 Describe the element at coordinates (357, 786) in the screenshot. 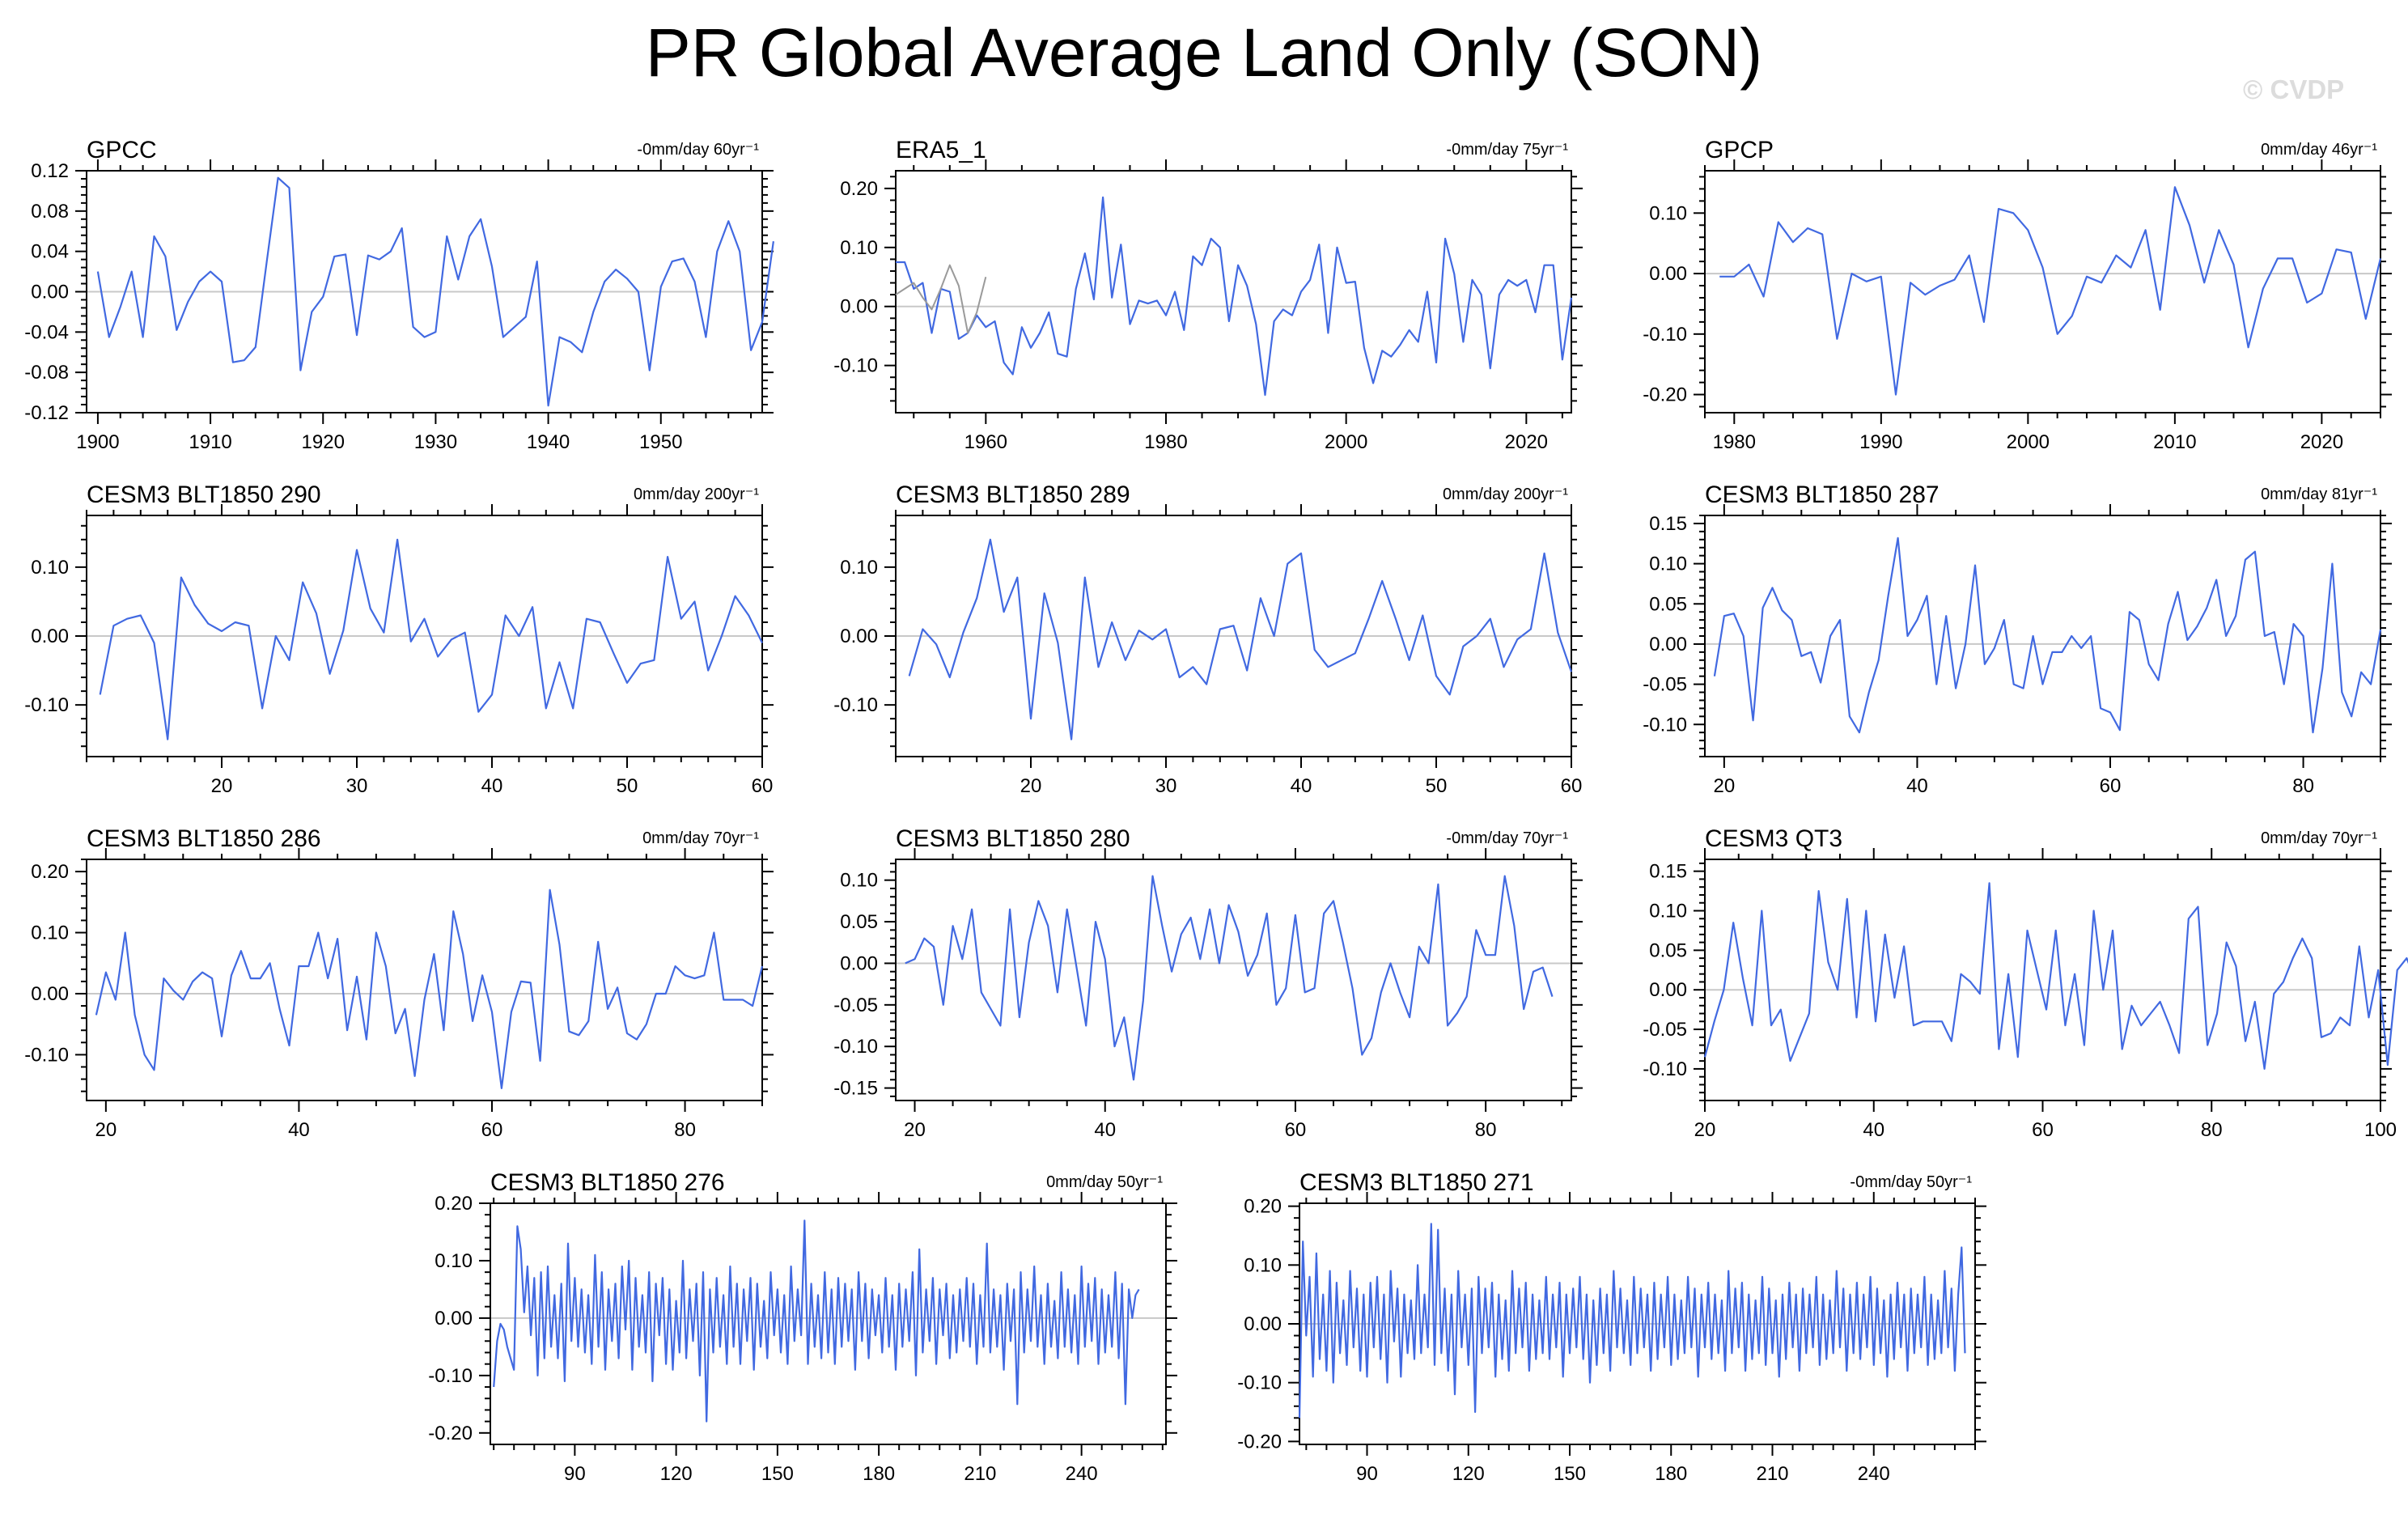

I see `x-tick-label: 30` at that location.